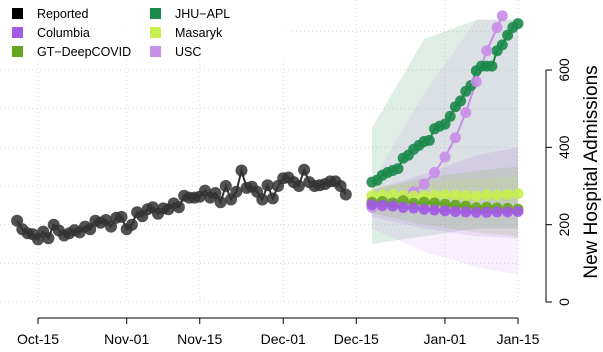  What do you see at coordinates (188, 52) in the screenshot?
I see `legend-label: USC` at bounding box center [188, 52].